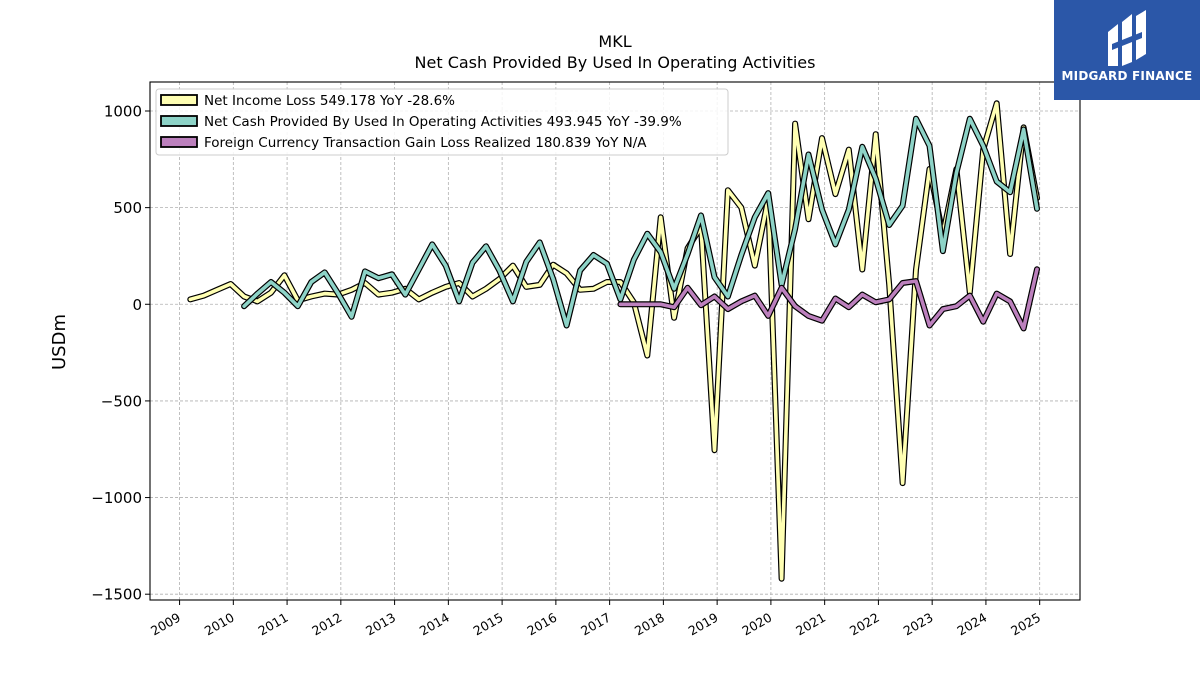 Image resolution: width=1200 pixels, height=675 pixels. I want to click on y-tick-label: −500, so click(121, 401).